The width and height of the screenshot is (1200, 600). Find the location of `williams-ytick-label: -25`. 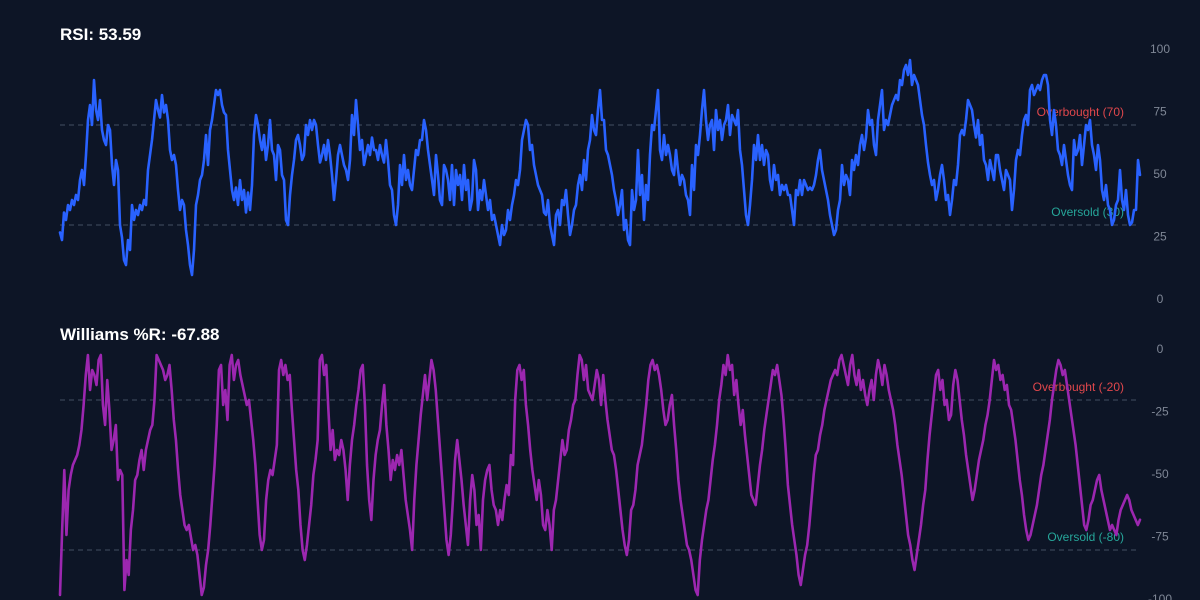

williams-ytick-label: -25 is located at coordinates (1160, 412).